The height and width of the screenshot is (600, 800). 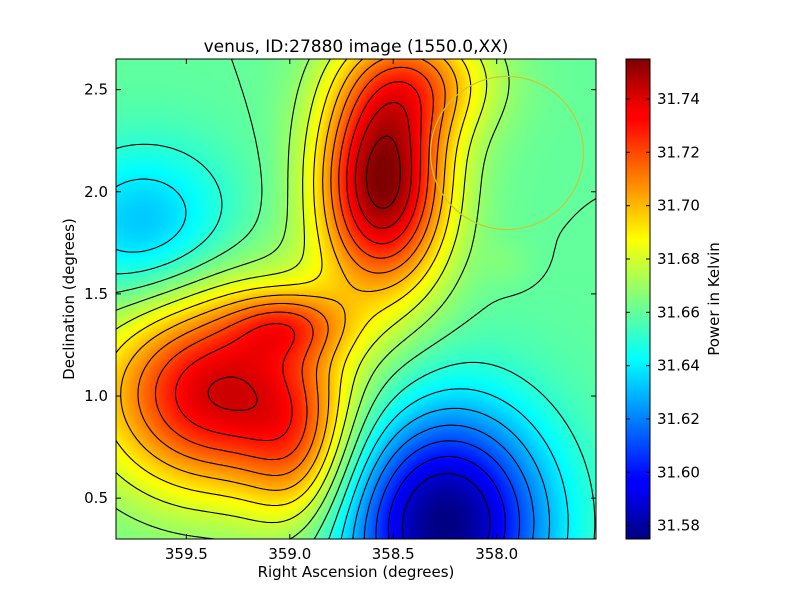 I want to click on beam-circle-group, so click(x=507, y=153).